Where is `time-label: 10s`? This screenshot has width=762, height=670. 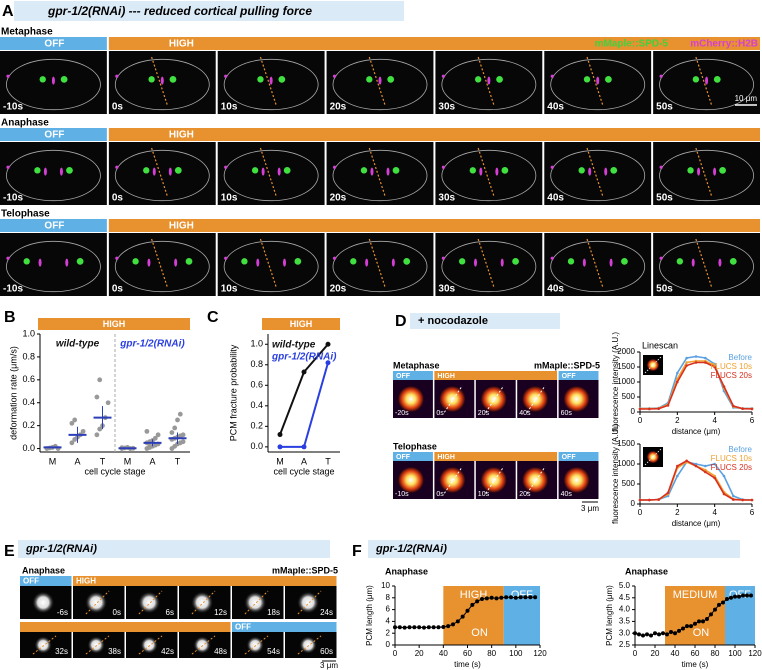
time-label: 10s is located at coordinates (229, 107).